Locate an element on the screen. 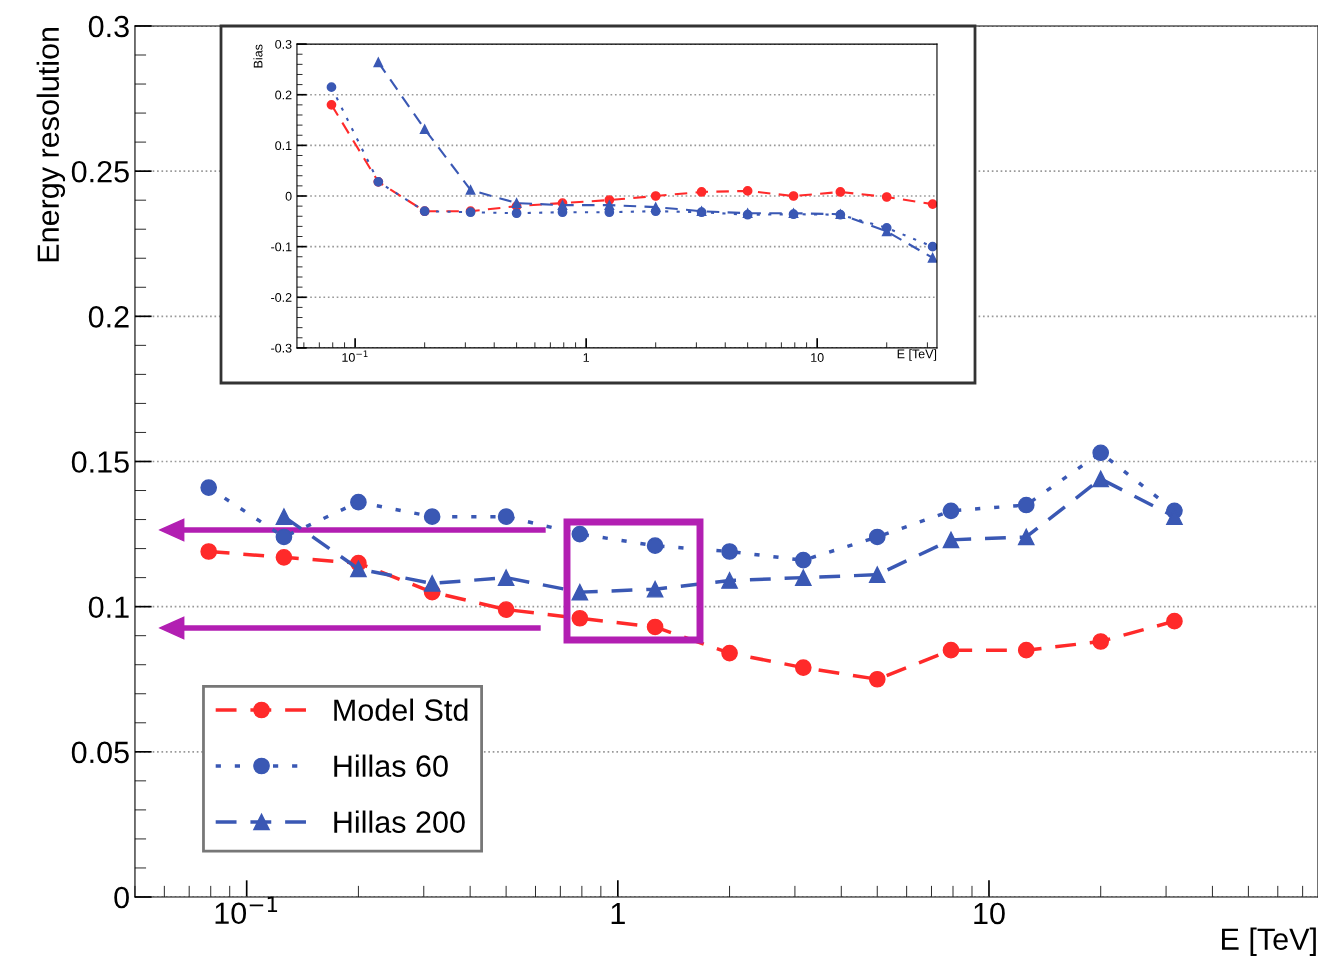  y-tick-label: -0.2 is located at coordinates (281, 297).